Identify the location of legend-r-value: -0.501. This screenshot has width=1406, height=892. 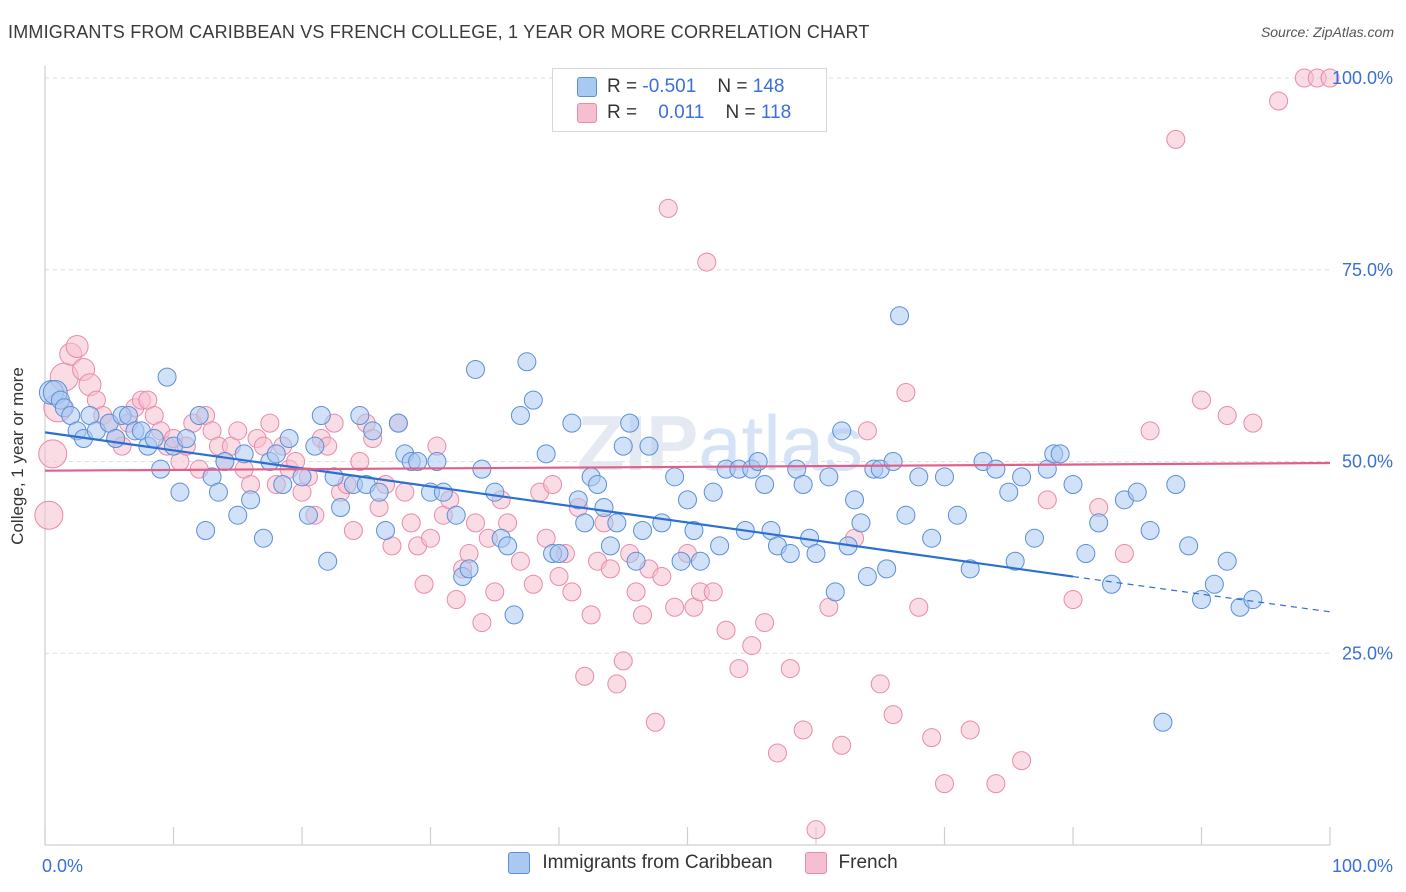
(669, 86).